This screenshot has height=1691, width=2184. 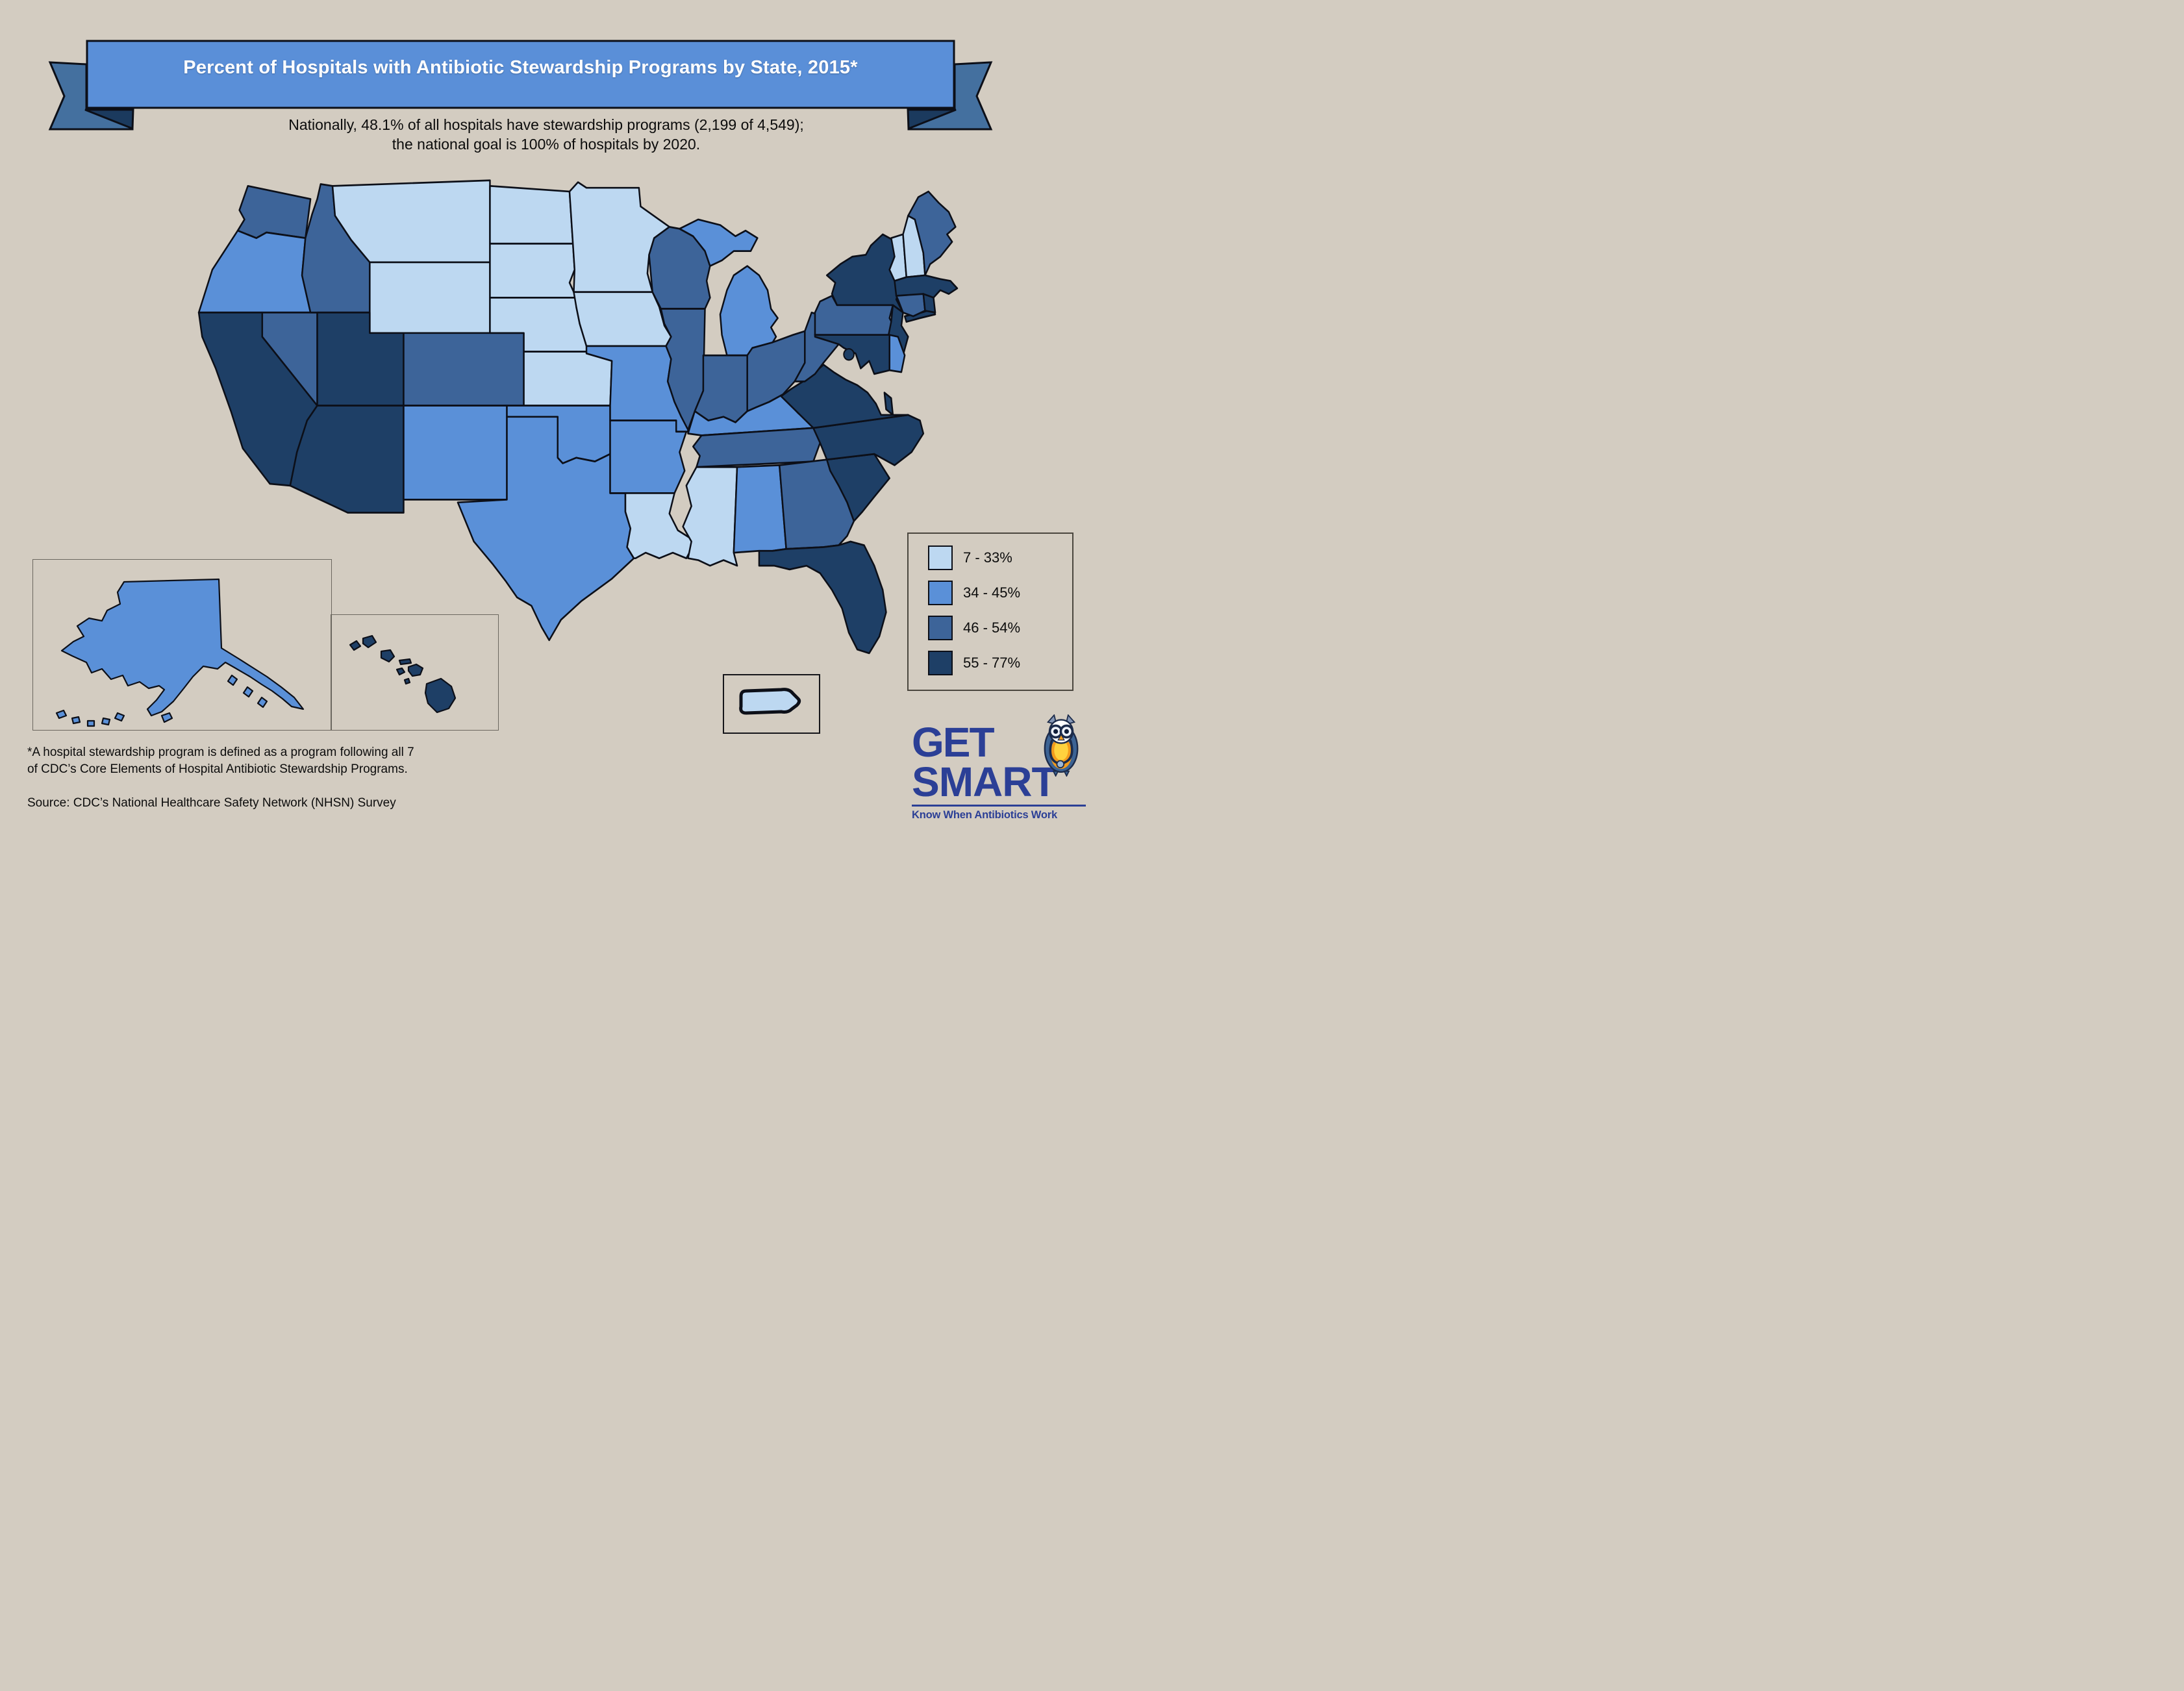 What do you see at coordinates (546, 529) in the screenshot?
I see `state-TX: Texas` at bounding box center [546, 529].